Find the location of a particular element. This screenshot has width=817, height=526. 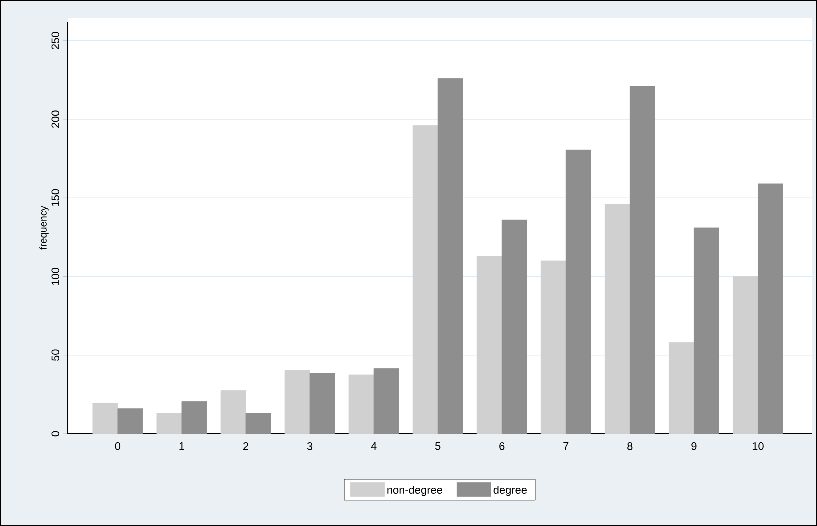

y-tick-label: 150 is located at coordinates (56, 197).